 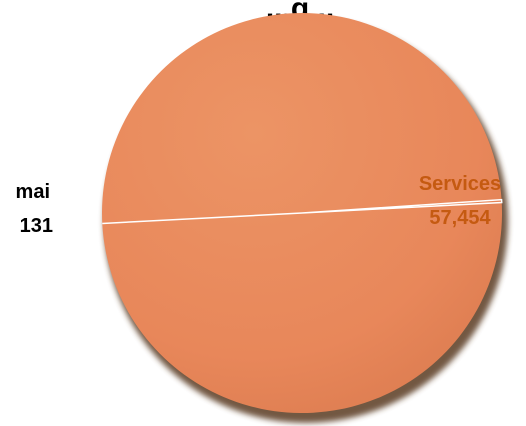 What do you see at coordinates (460, 218) in the screenshot?
I see `slice-value-services: 57,454` at bounding box center [460, 218].